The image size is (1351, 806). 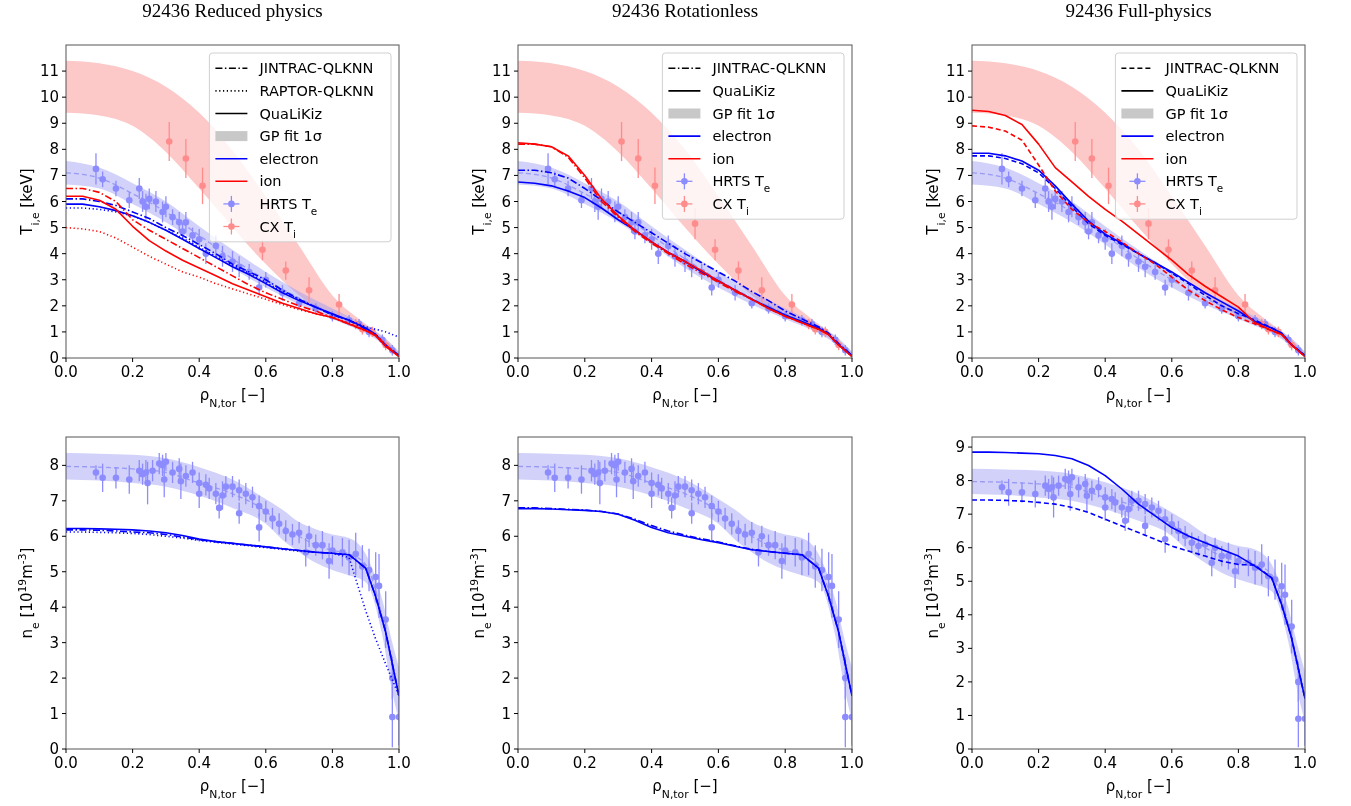 What do you see at coordinates (1138, 10) in the screenshot?
I see `chart-title: 92436 Full-physics` at bounding box center [1138, 10].